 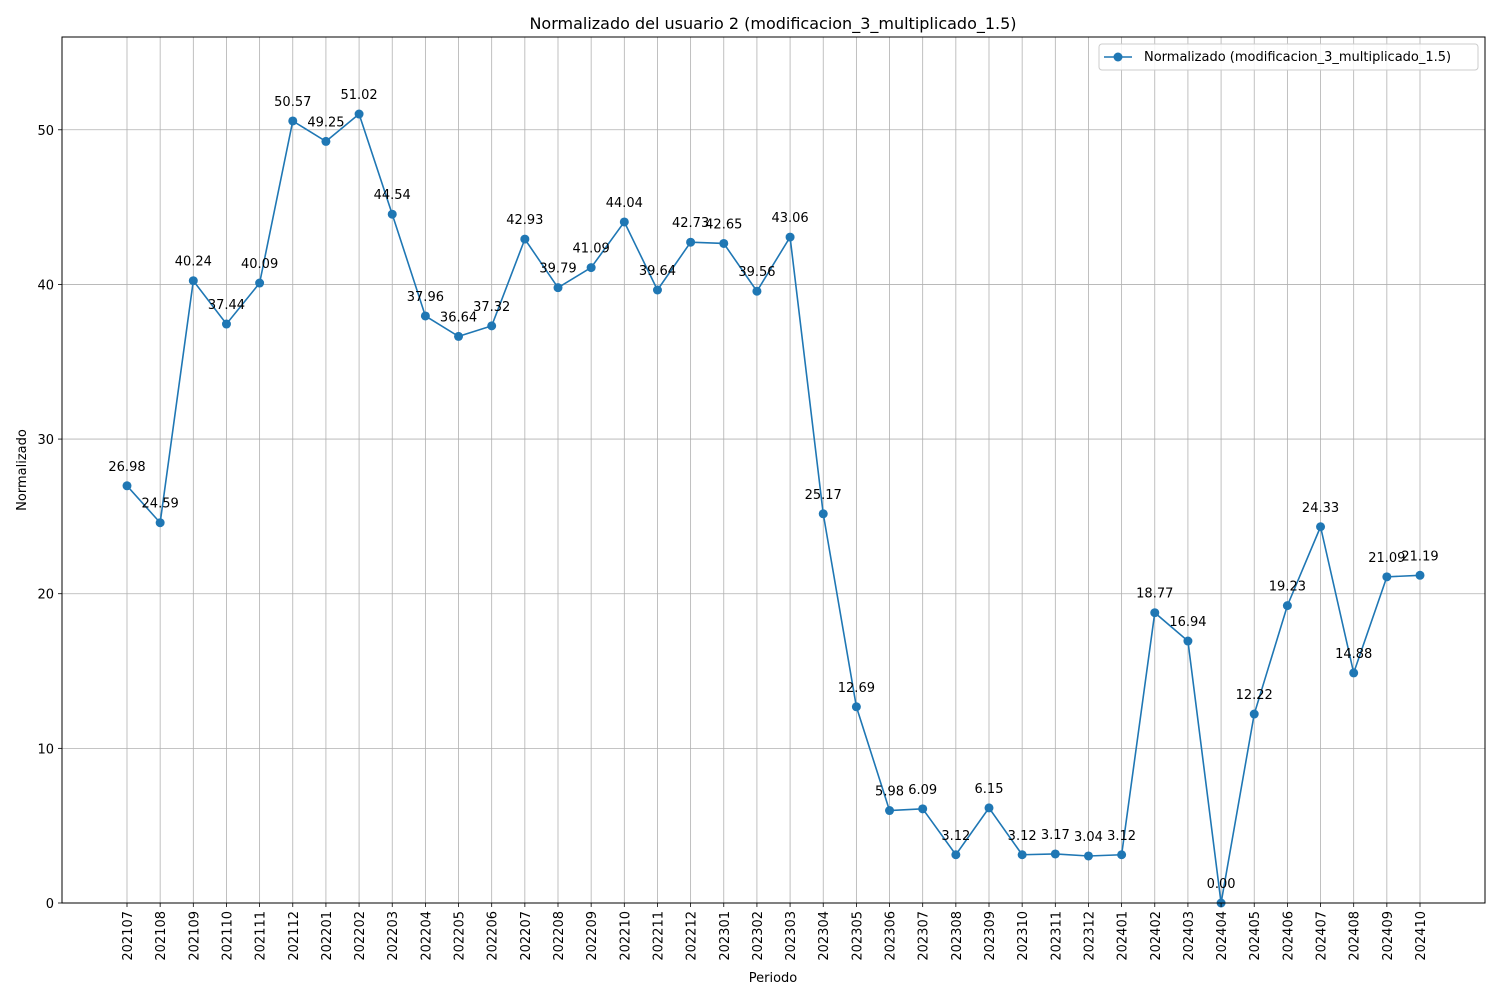 What do you see at coordinates (1353, 654) in the screenshot?
I see `data-label: 14.88` at bounding box center [1353, 654].